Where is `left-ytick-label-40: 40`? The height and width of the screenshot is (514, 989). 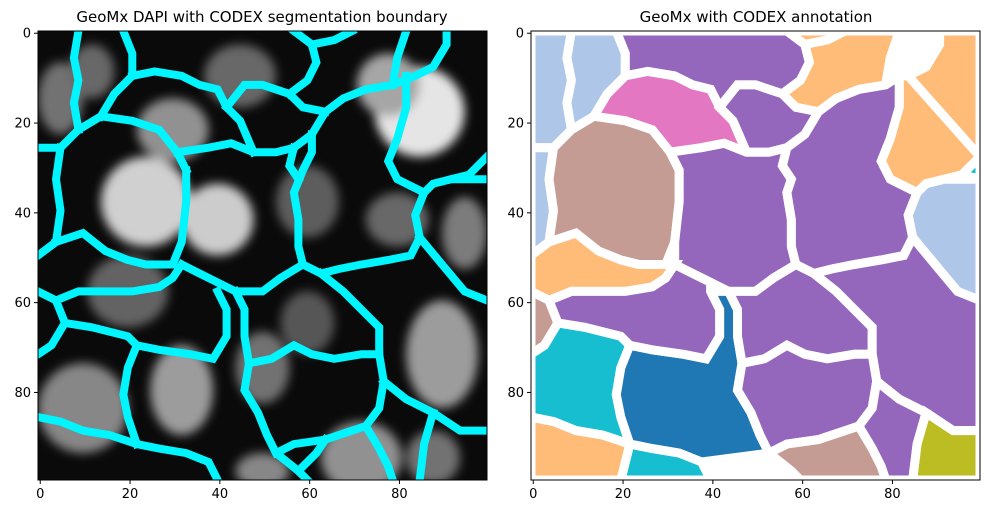 left-ytick-label-40: 40 is located at coordinates (22, 213).